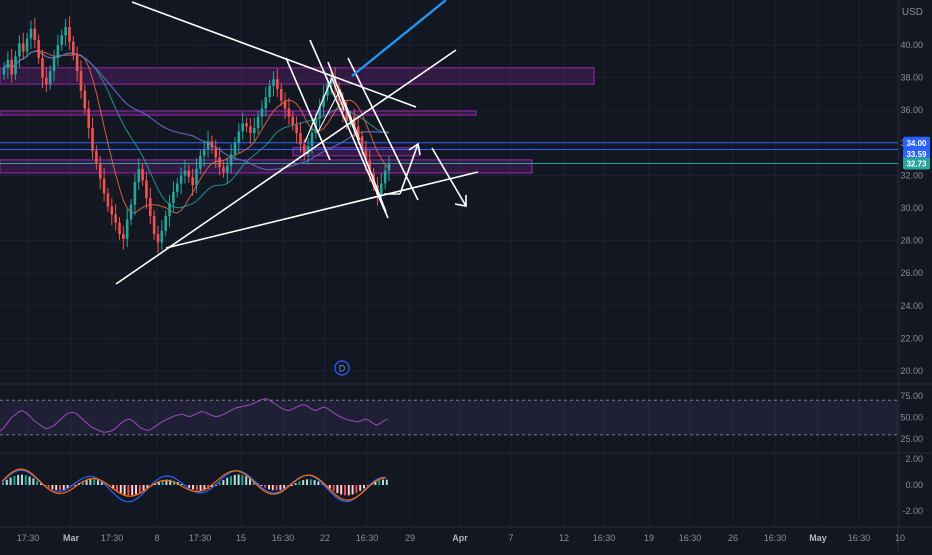 This screenshot has height=555, width=932. What do you see at coordinates (911, 45) in the screenshot?
I see `price-tick-label: 40.00` at bounding box center [911, 45].